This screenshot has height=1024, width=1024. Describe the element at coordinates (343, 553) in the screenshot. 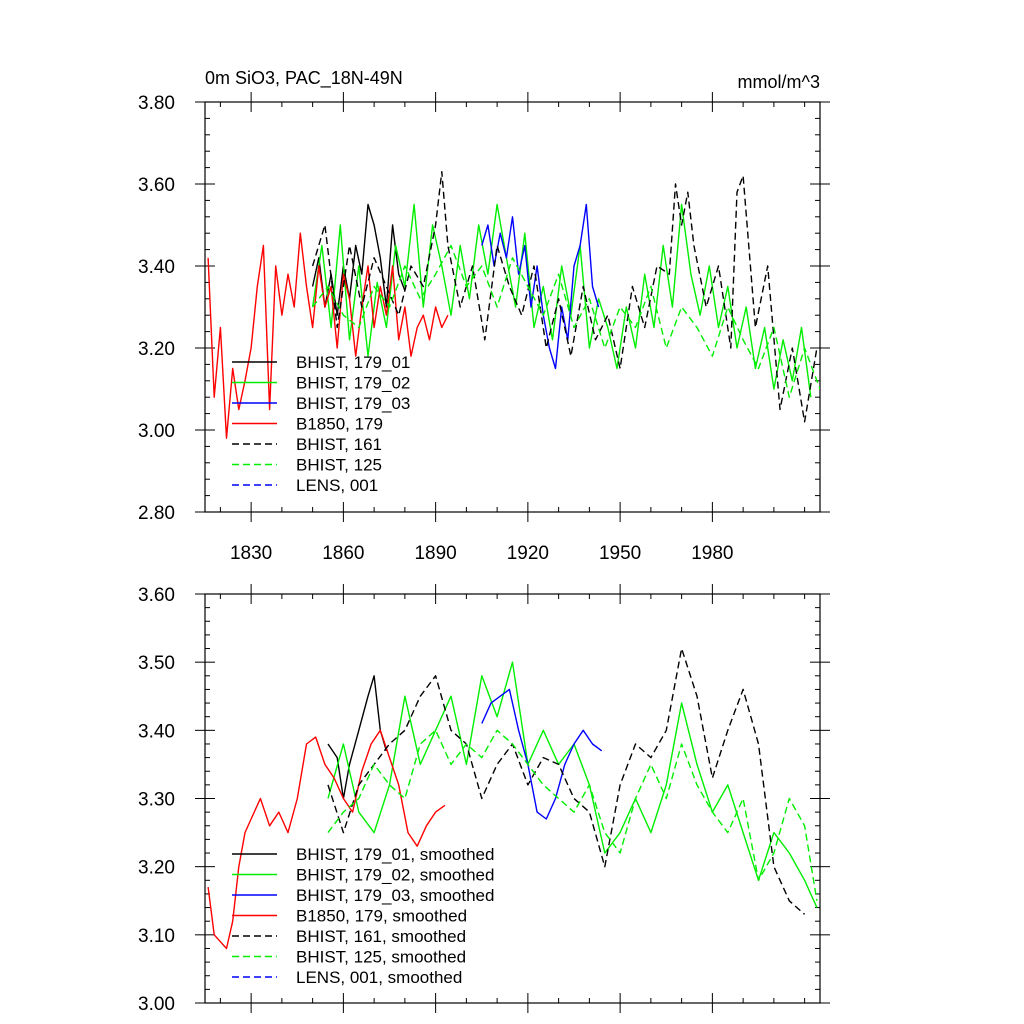

I see `x-tick-label: 1860` at that location.